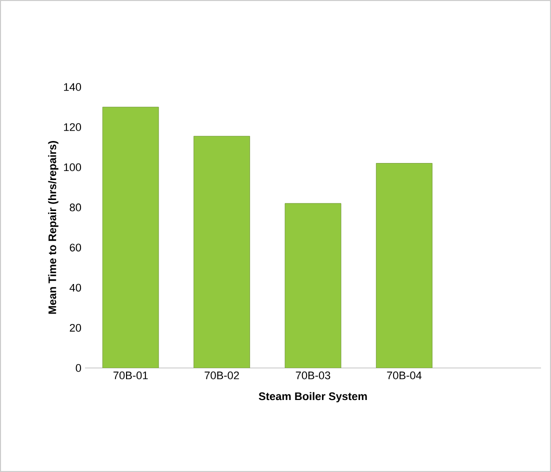 The height and width of the screenshot is (472, 551). What do you see at coordinates (131, 376) in the screenshot?
I see `x-tick-label: 70B-01` at bounding box center [131, 376].